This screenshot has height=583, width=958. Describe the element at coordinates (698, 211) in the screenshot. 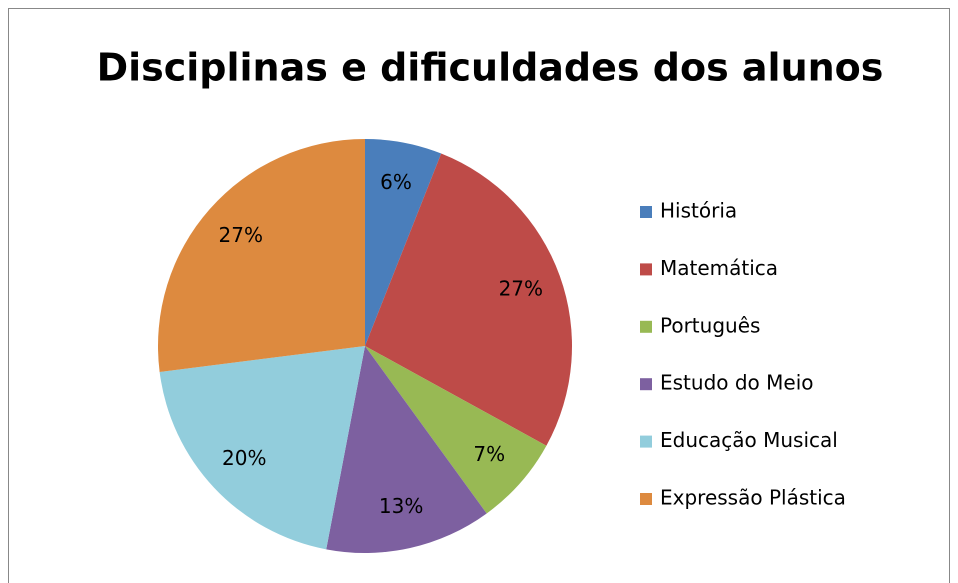

I see `legend-label: História` at that location.